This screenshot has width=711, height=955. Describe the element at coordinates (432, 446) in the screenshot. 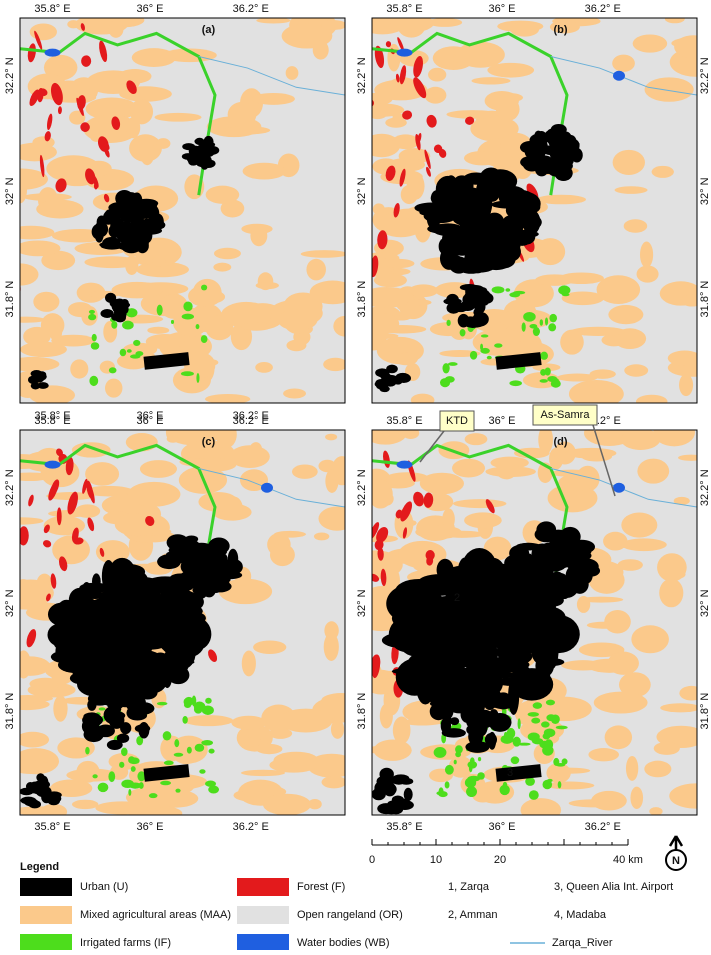

I see `callout-leader` at that location.